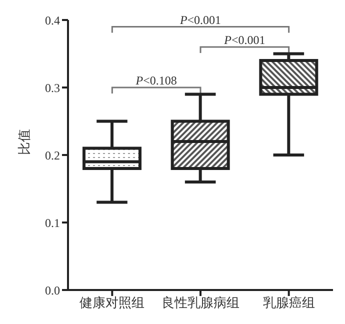 The height and width of the screenshot is (324, 345). I want to click on y-tick-label: 0.1, so click(52, 223).